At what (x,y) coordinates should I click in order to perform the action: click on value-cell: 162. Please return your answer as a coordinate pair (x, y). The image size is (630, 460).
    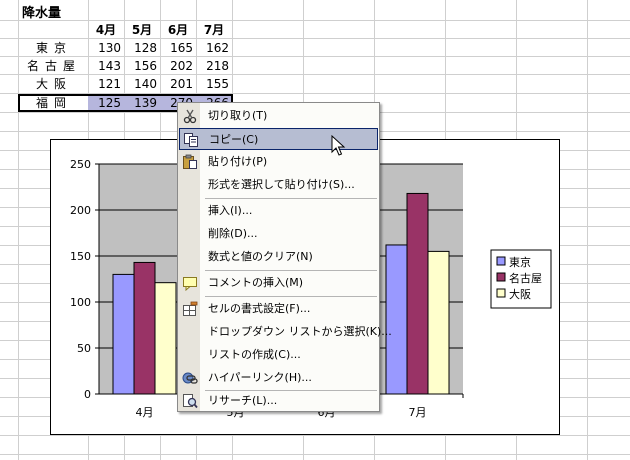
    Looking at the image, I should click on (217, 48).